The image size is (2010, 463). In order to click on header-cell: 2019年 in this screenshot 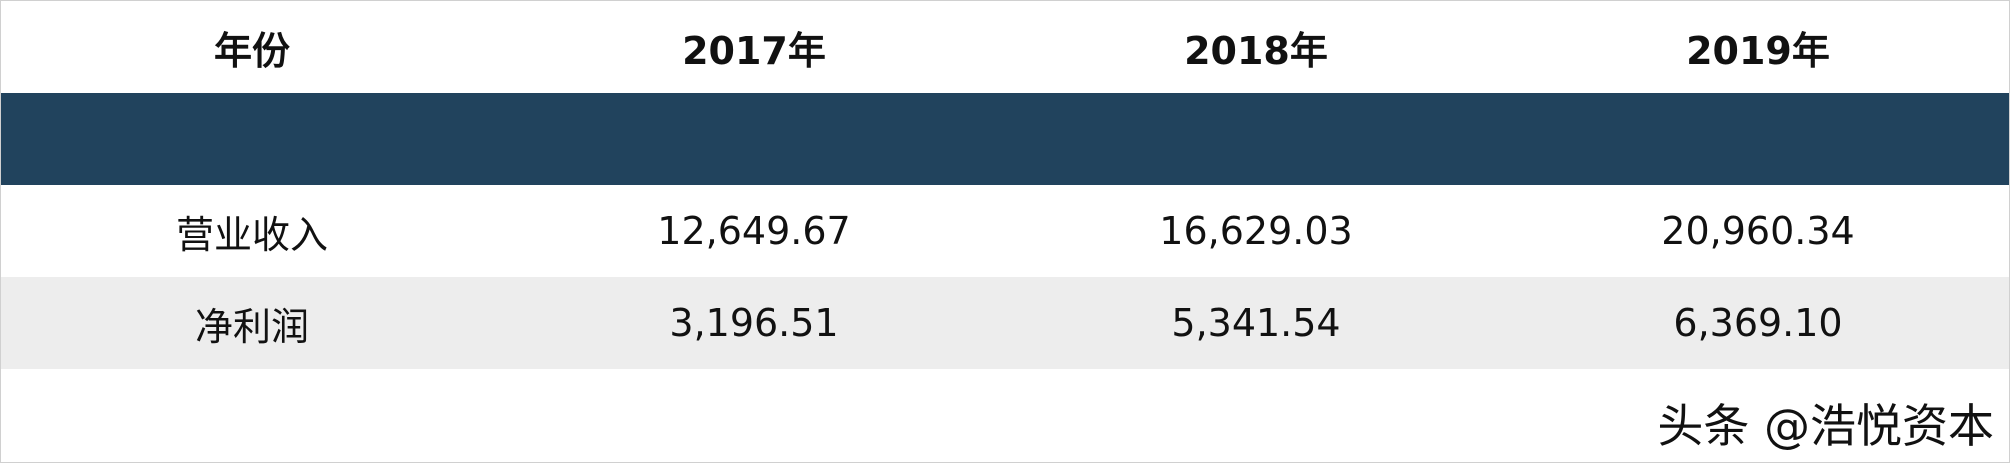, I will do `click(1758, 50)`.